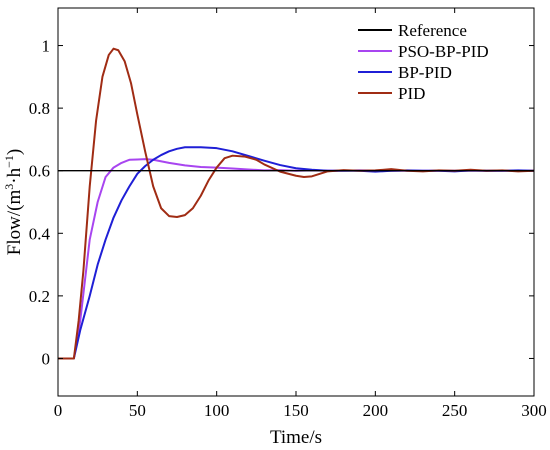 This screenshot has width=550, height=450. I want to click on x-tick-label: 250, so click(455, 410).